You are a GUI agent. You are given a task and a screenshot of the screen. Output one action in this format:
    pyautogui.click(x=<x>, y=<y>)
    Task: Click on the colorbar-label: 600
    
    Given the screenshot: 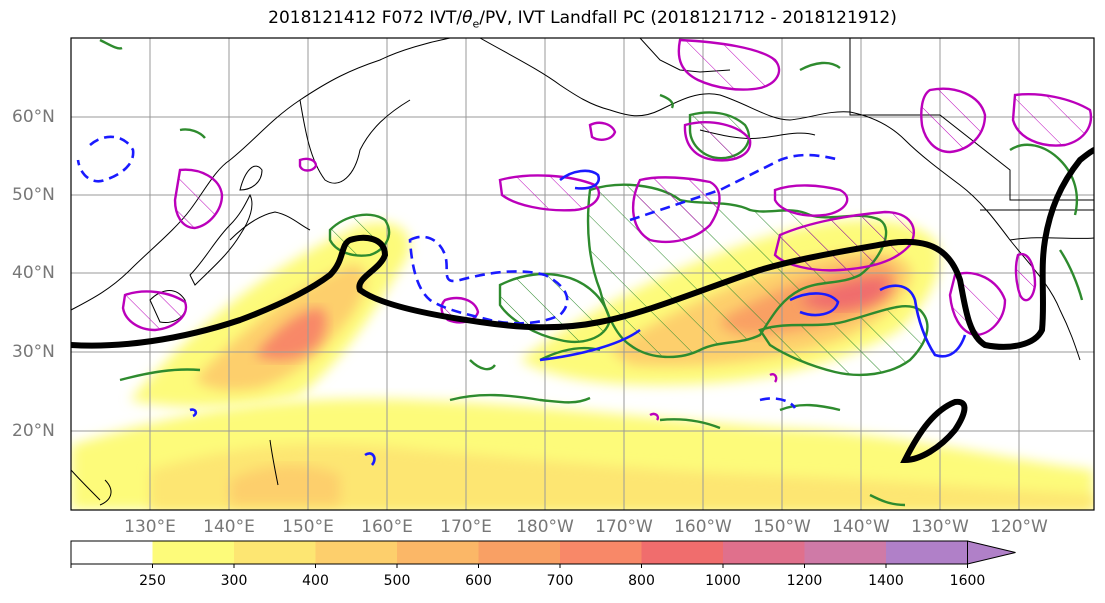 What is the action you would take?
    pyautogui.click(x=478, y=581)
    